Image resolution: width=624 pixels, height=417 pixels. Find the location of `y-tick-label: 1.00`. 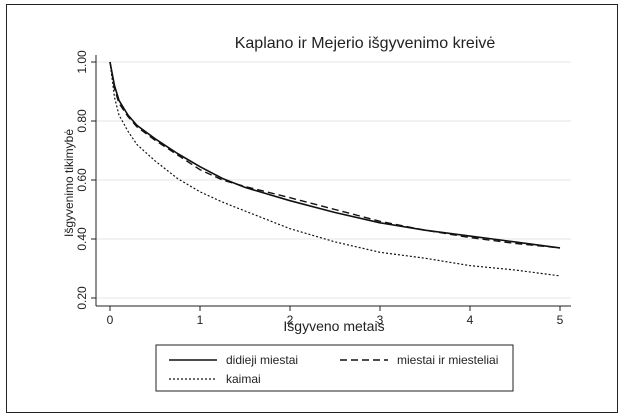

y-tick-label: 1.00 is located at coordinates (82, 62).